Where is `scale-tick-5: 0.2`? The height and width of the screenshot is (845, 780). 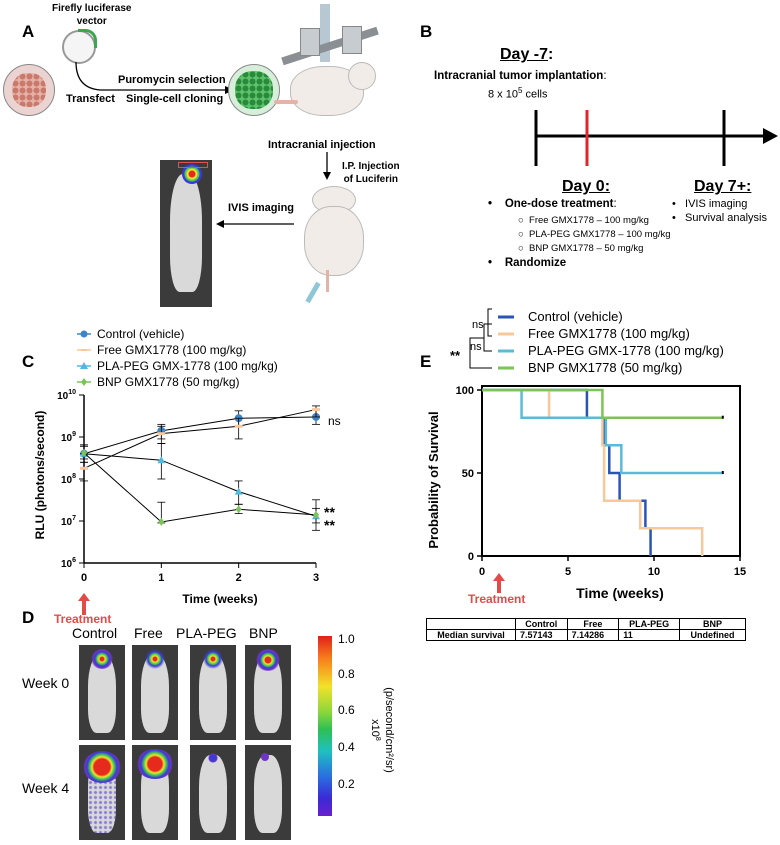
scale-tick-5: 0.2 is located at coordinates (346, 784).